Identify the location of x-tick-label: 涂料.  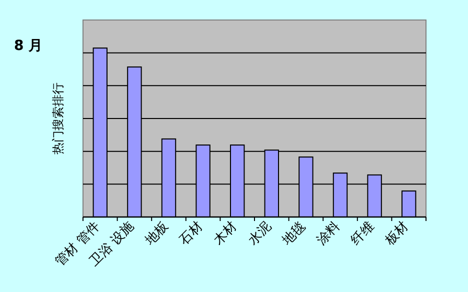
(329, 233).